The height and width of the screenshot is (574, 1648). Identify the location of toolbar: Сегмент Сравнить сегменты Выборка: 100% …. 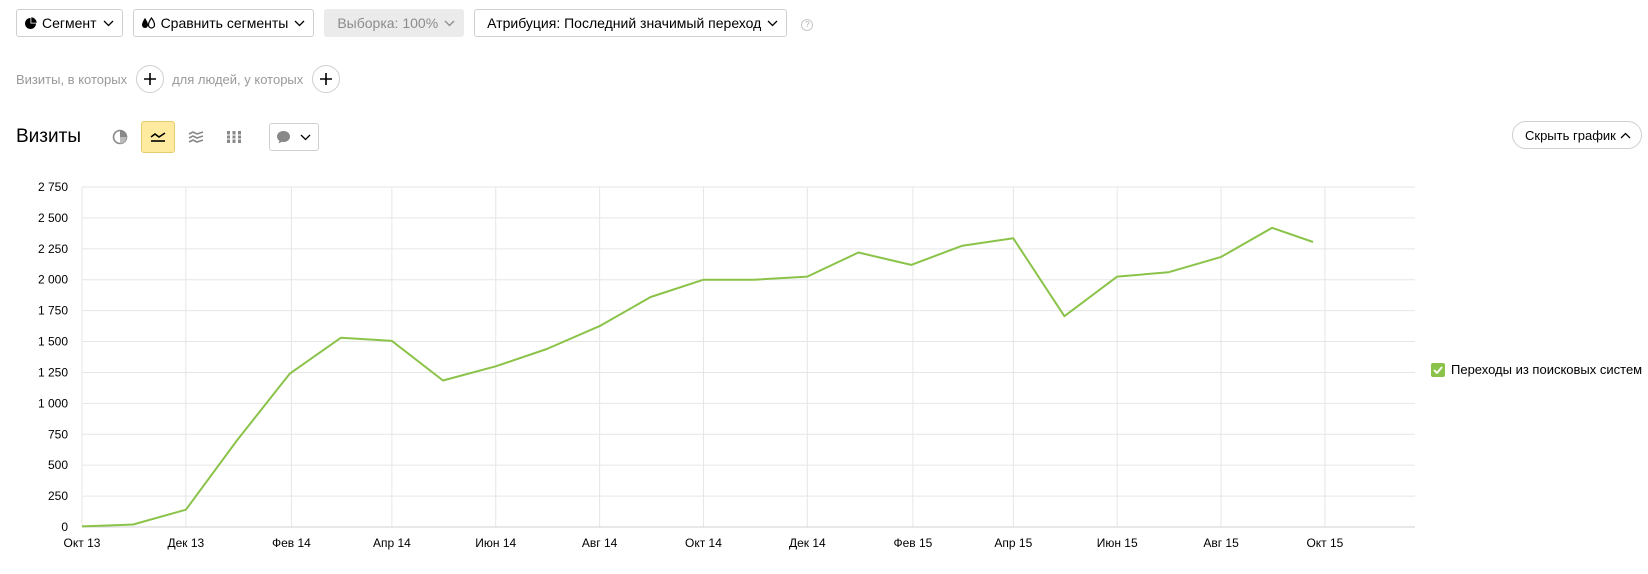
(415, 23).